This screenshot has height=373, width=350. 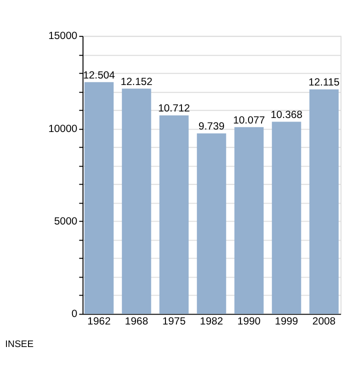 I want to click on x-tick-label: 1968, so click(x=136, y=322).